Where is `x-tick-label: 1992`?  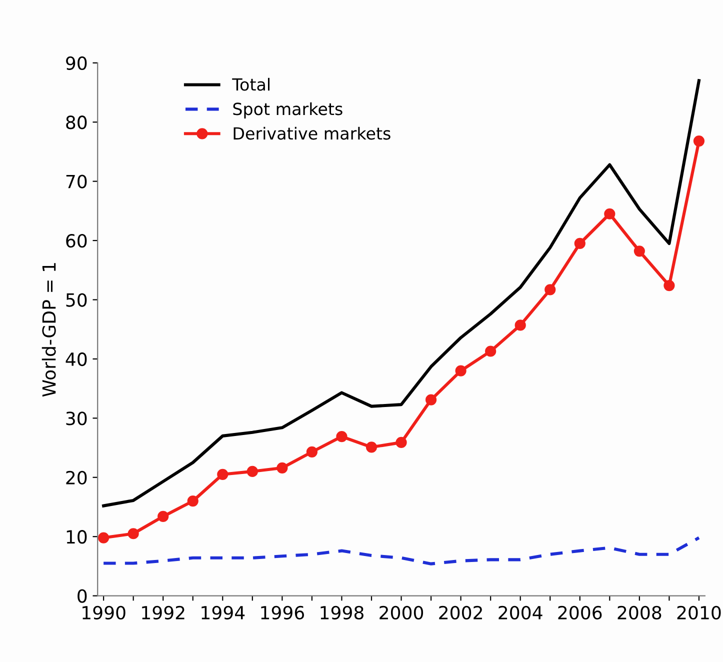 x-tick-label: 1992 is located at coordinates (163, 613).